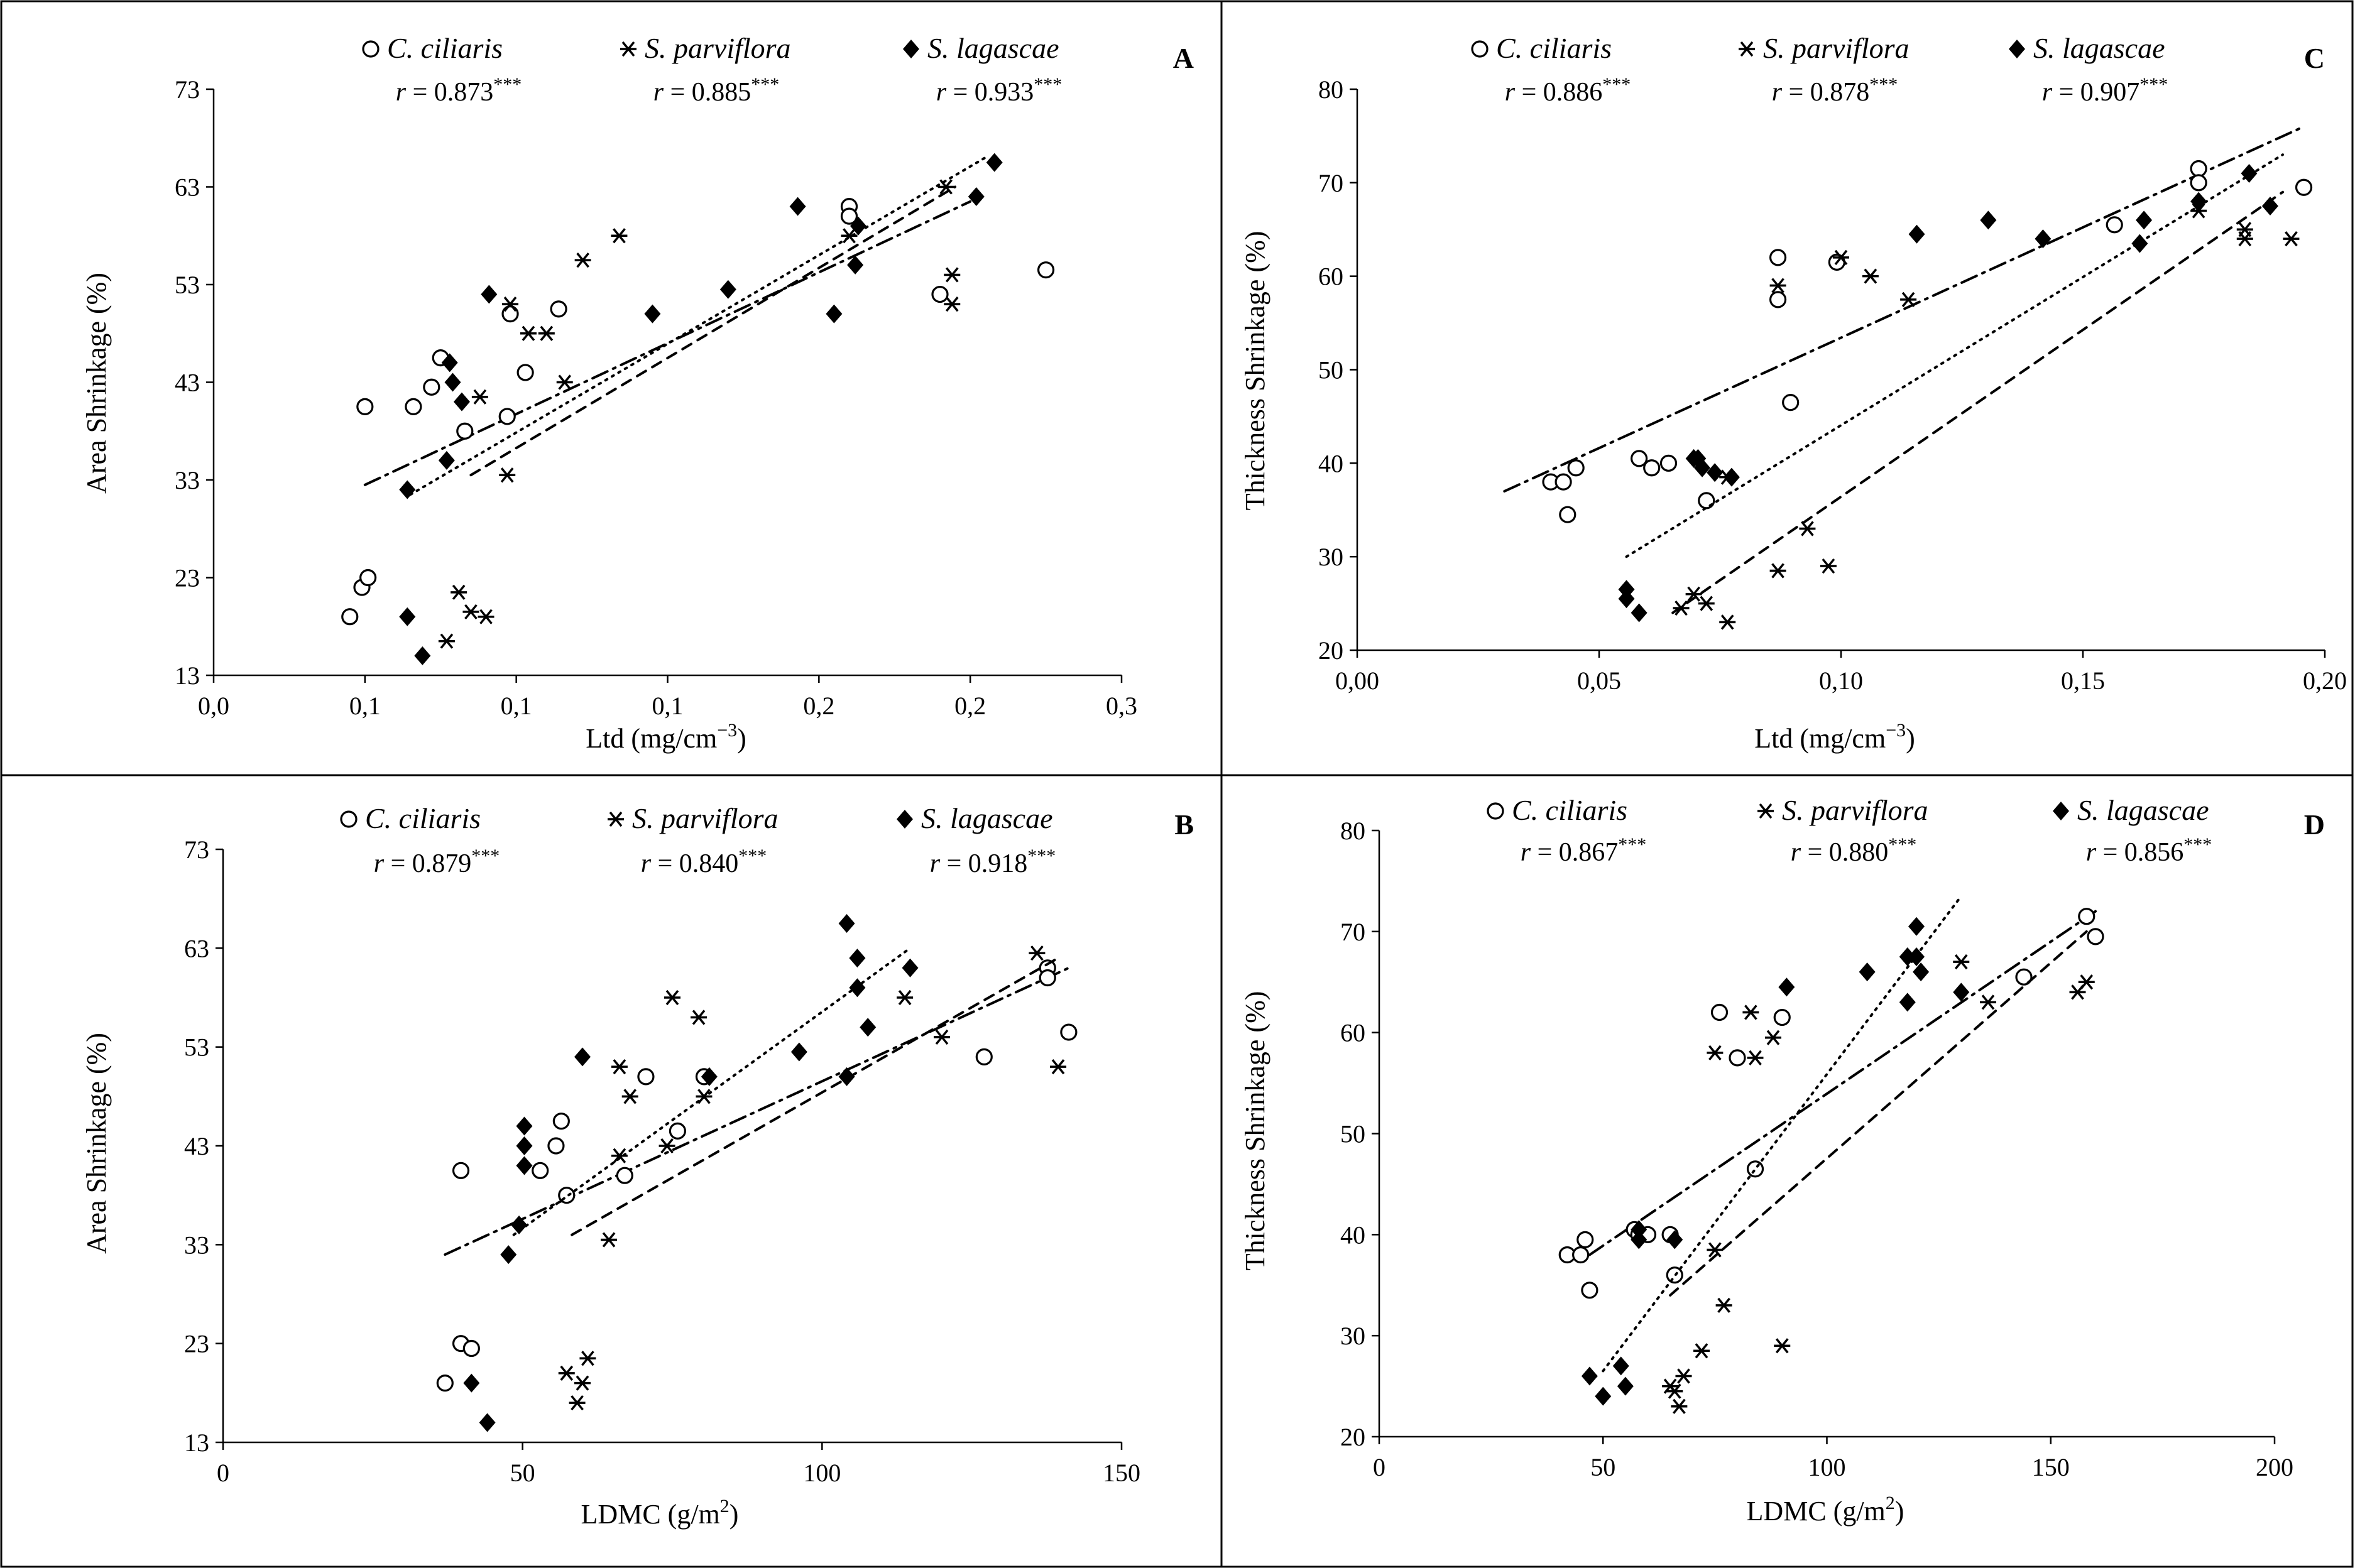  What do you see at coordinates (197, 948) in the screenshot?
I see `panel-b-ytick-label: 63` at bounding box center [197, 948].